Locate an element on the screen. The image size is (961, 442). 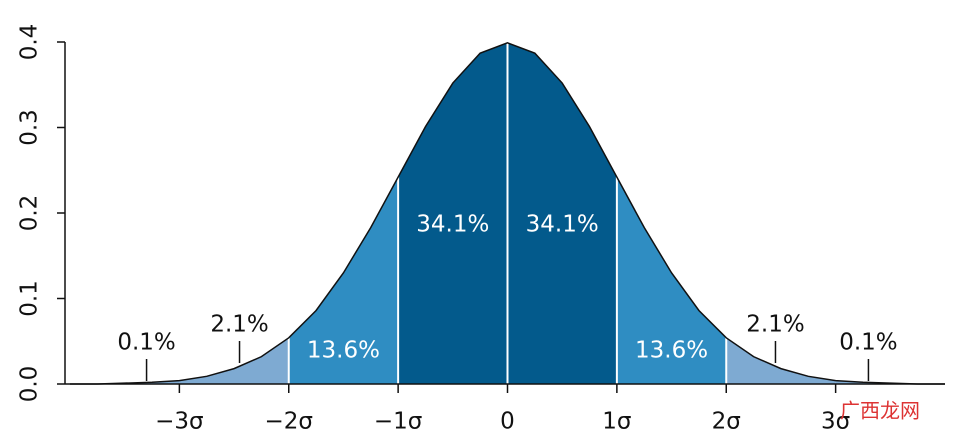
y-tick-label: 0.3 is located at coordinates (30, 127).